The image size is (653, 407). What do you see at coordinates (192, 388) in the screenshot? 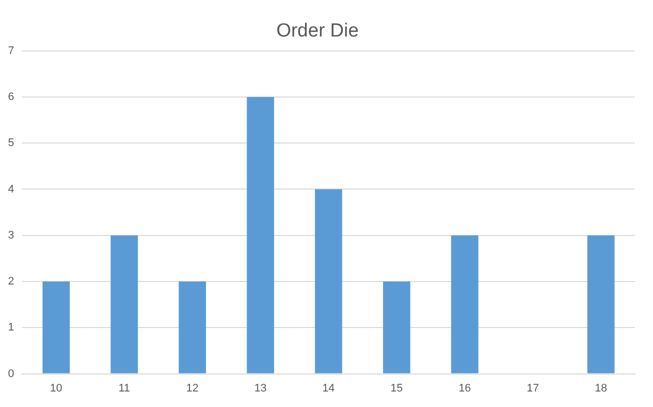
I see `x-tick-label: 12` at bounding box center [192, 388].